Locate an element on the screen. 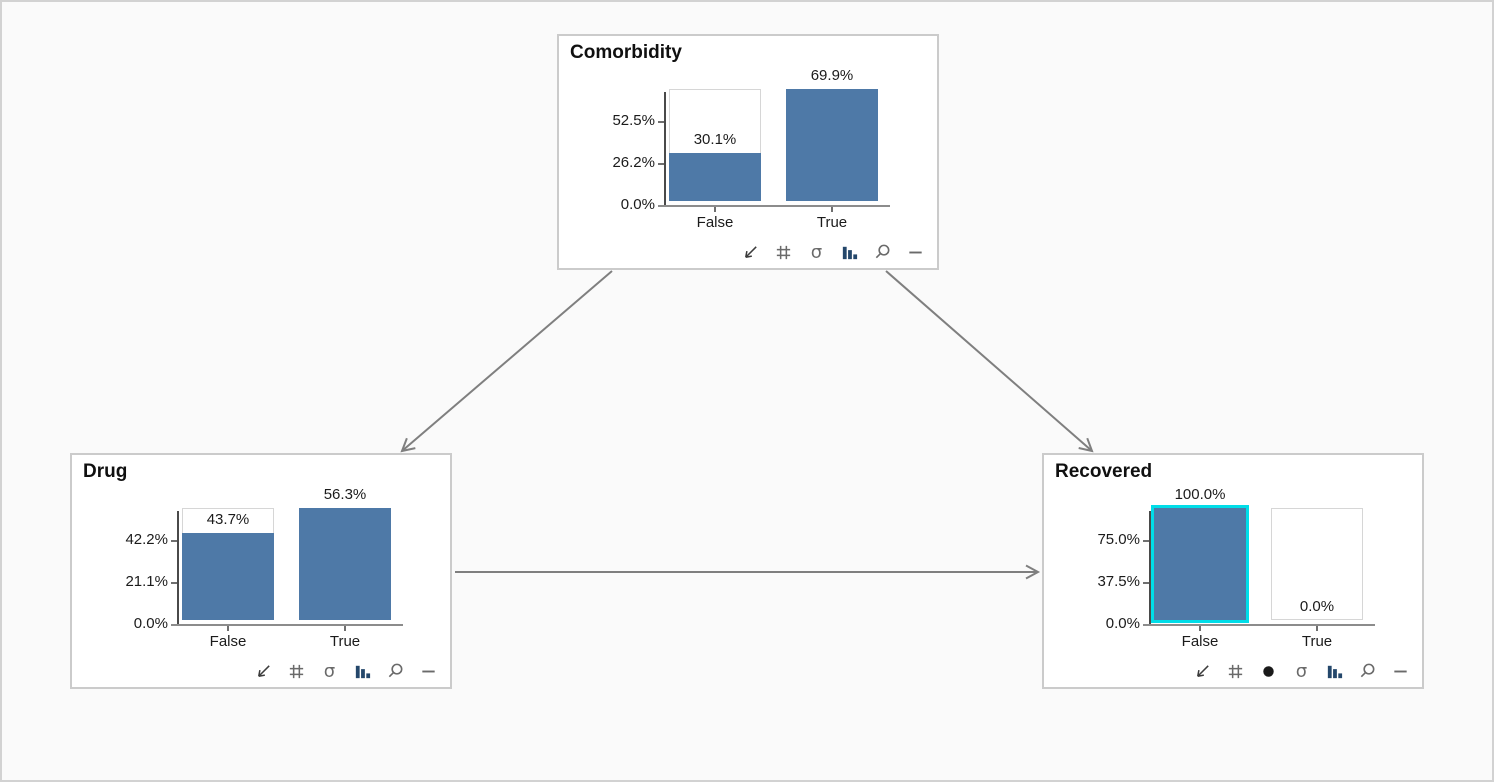  bar-false: 43.7% is located at coordinates (228, 564).